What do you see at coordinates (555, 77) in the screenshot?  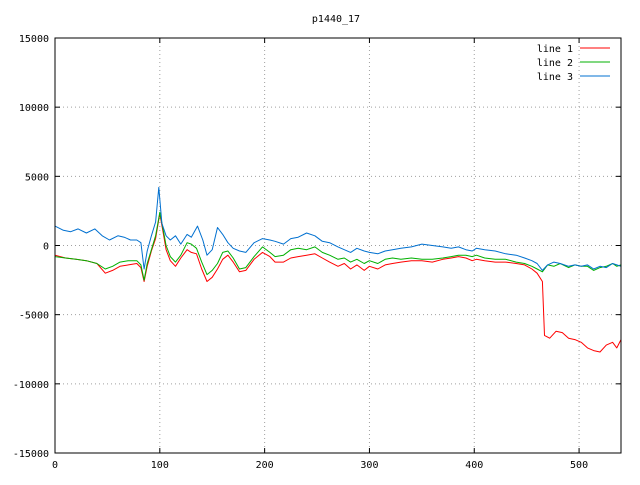 I see `legend-label-3: line 3` at bounding box center [555, 77].